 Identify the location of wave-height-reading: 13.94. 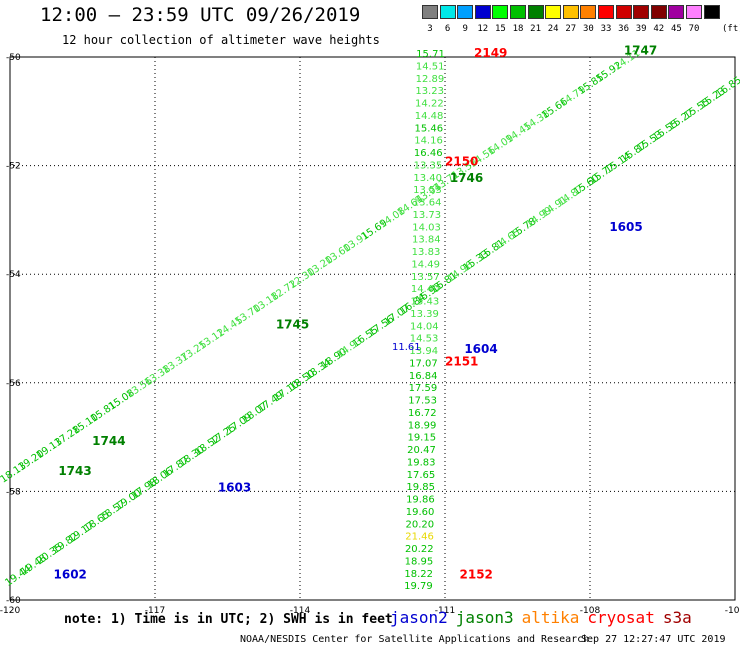
(423, 351).